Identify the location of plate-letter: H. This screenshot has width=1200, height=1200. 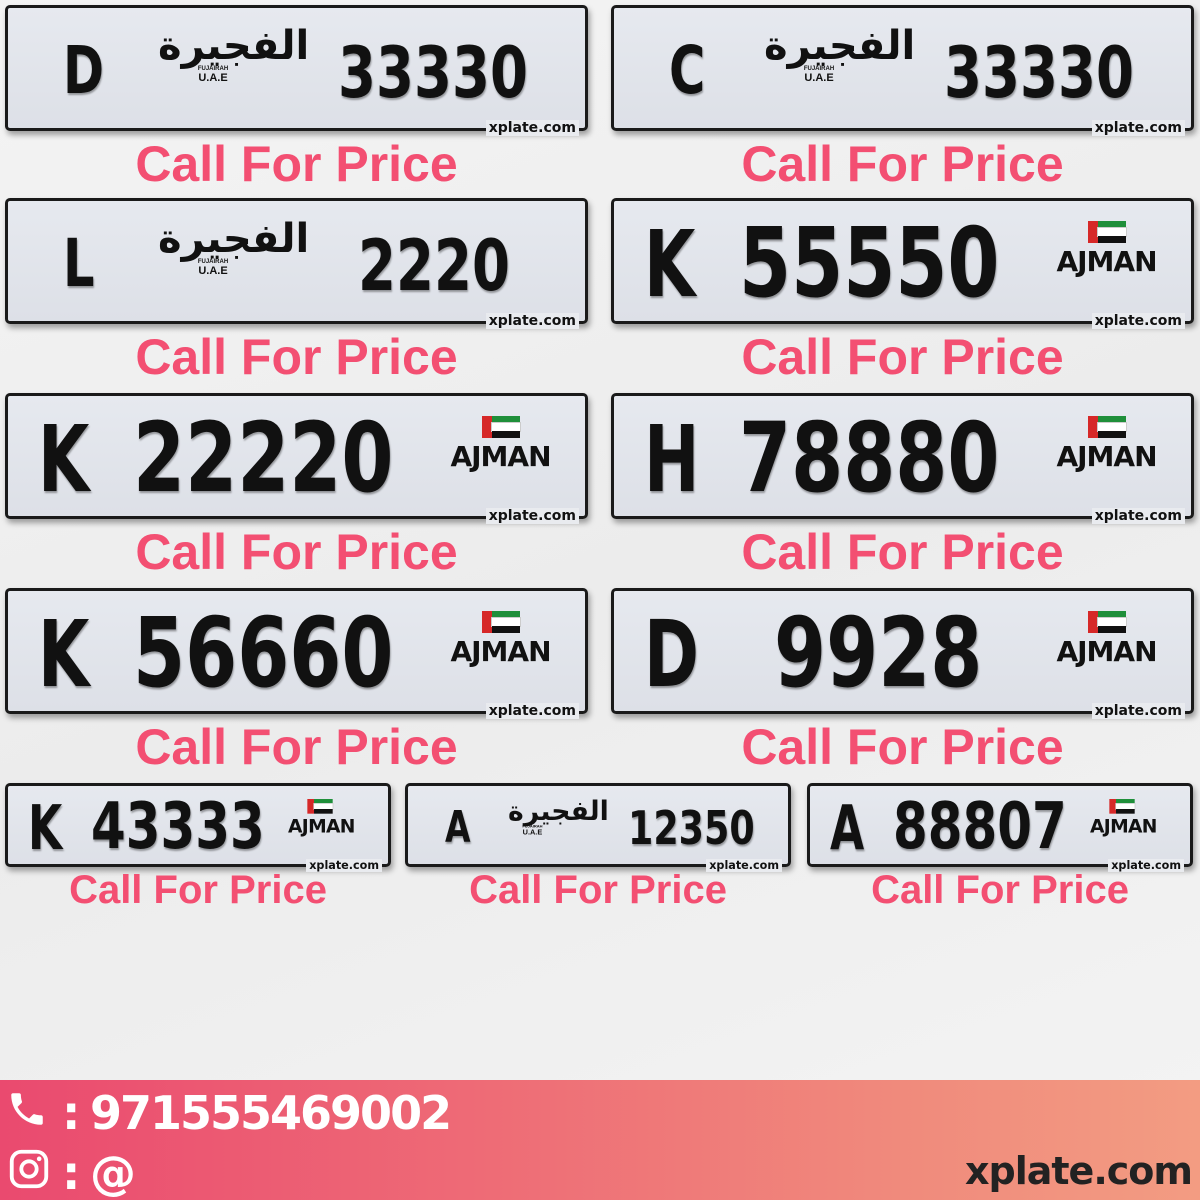
(672, 459).